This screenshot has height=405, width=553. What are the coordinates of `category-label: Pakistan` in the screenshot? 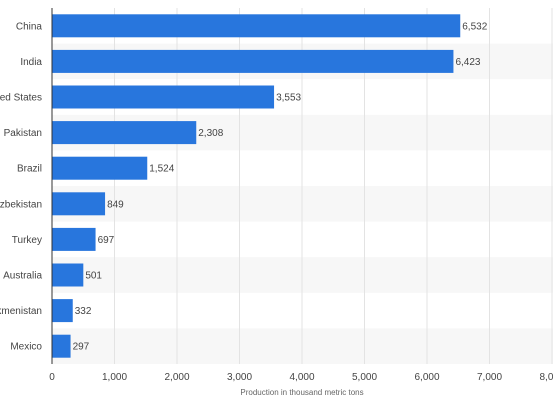 It's located at (23, 133).